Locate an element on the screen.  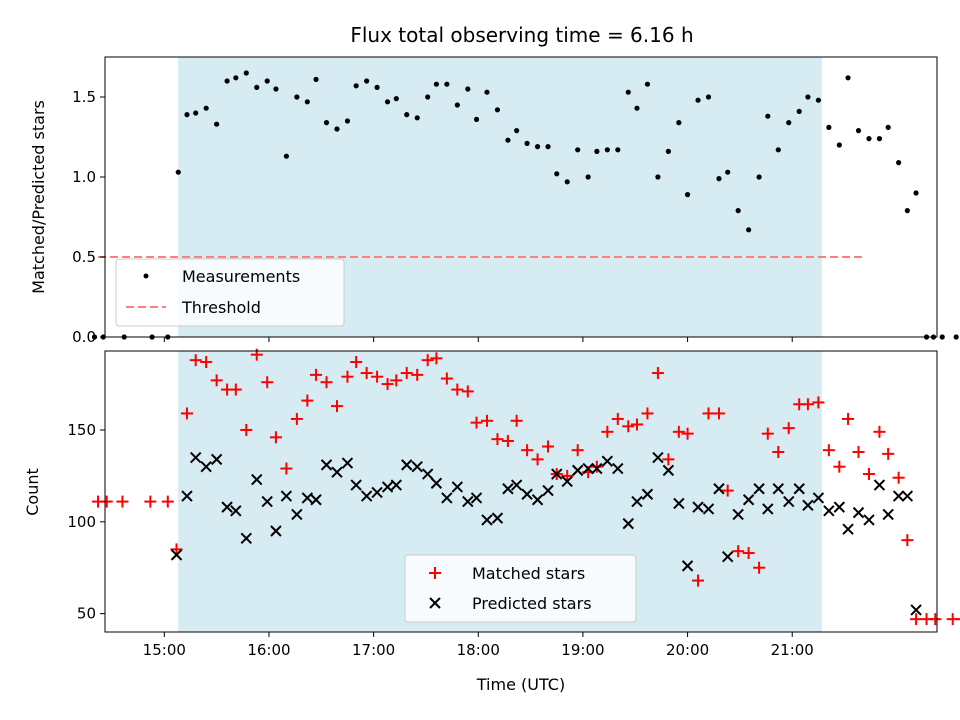
bottom-legend-box is located at coordinates (520, 588).